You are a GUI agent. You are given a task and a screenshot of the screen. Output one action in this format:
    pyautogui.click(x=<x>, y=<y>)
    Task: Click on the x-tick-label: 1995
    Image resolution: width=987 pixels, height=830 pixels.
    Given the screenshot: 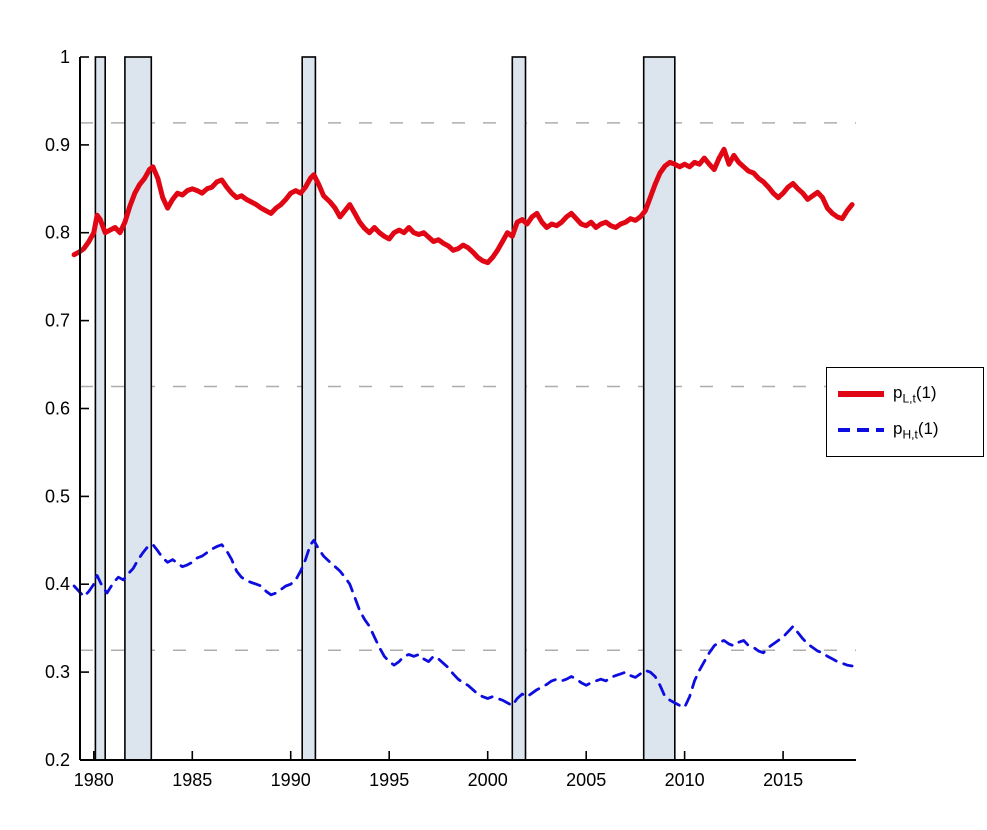 What is the action you would take?
    pyautogui.click(x=389, y=780)
    